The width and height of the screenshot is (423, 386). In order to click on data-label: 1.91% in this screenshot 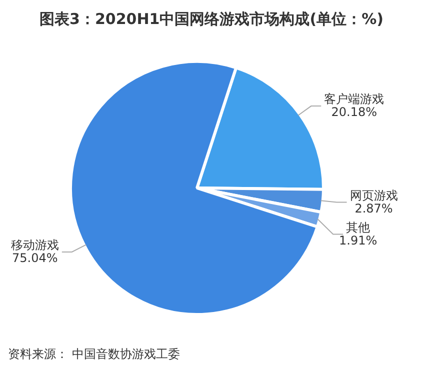, I will do `click(358, 240)`.